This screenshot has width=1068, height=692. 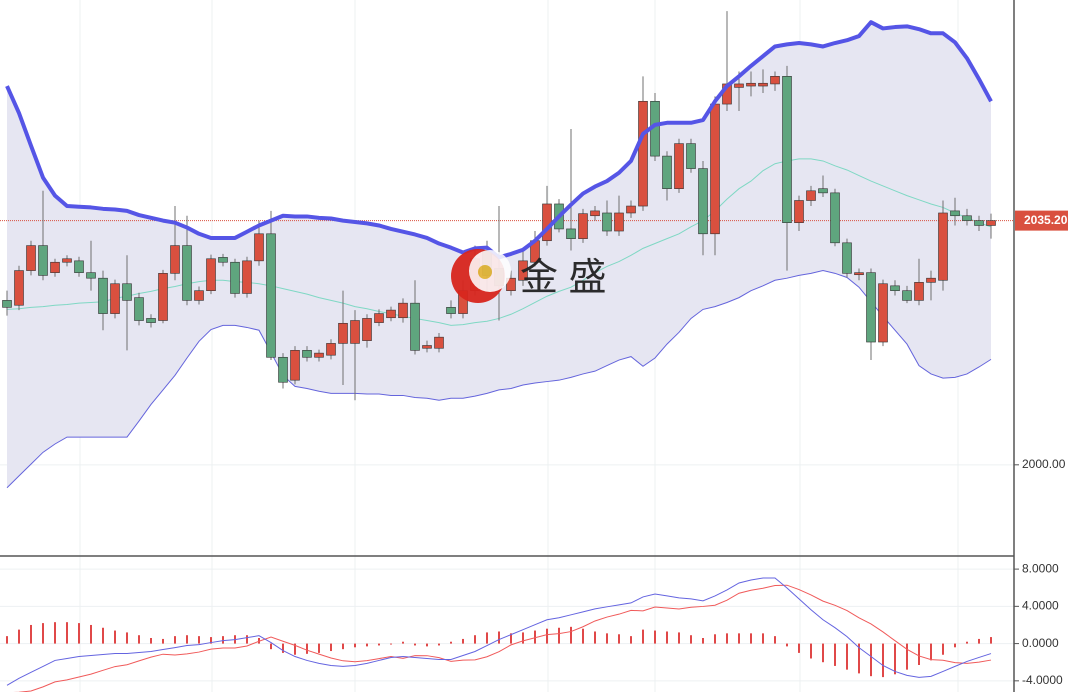 What do you see at coordinates (485, 272) in the screenshot?
I see `logo-ball` at bounding box center [485, 272].